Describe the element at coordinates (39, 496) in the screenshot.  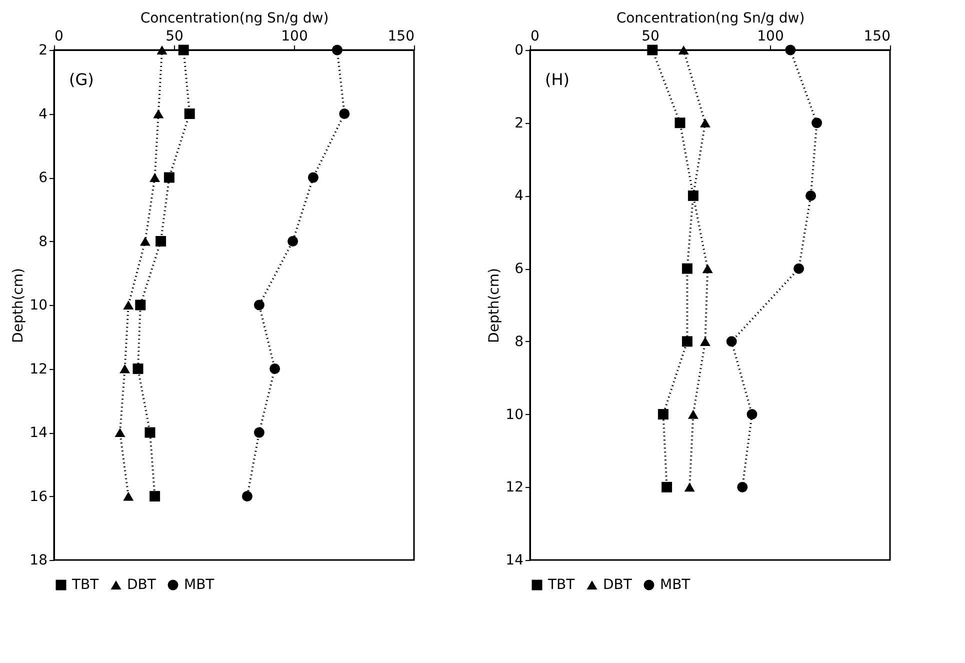
I see `y-tick-label: 16` at that location.